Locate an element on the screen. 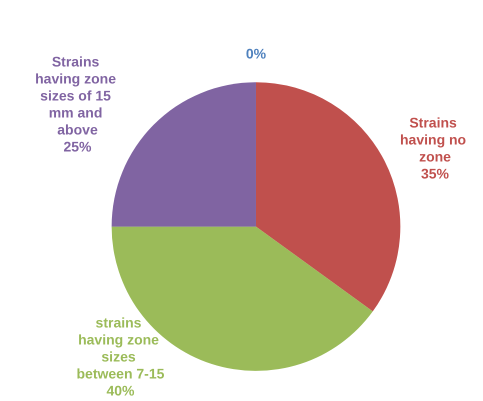  text: 0% is located at coordinates (256, 53).